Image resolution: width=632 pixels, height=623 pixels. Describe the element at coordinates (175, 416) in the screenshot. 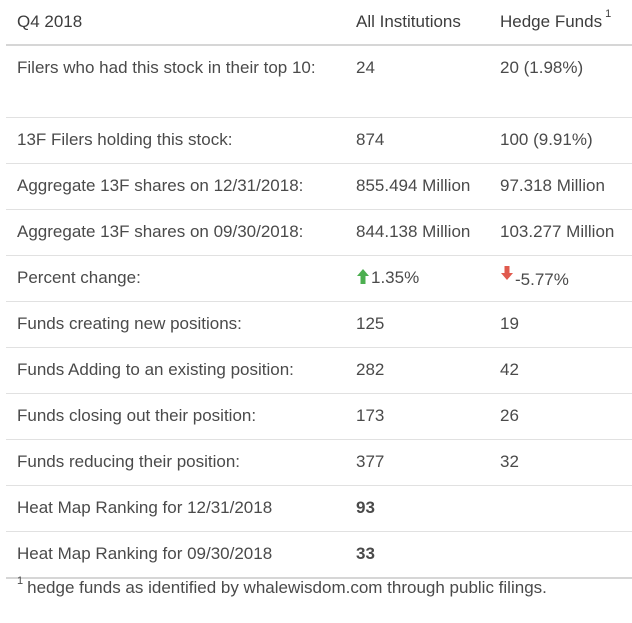

I see `row-label: Funds closing out their position:` at that location.